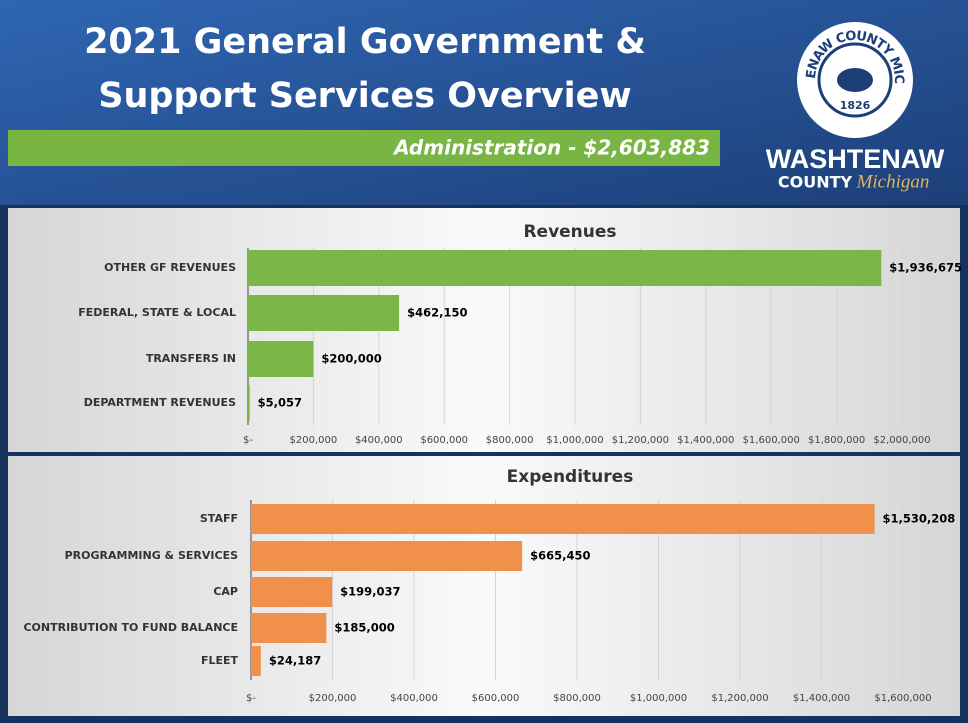 The width and height of the screenshot is (968, 723). What do you see at coordinates (191, 358) in the screenshot?
I see `category-label: TRANSFERS IN` at bounding box center [191, 358].